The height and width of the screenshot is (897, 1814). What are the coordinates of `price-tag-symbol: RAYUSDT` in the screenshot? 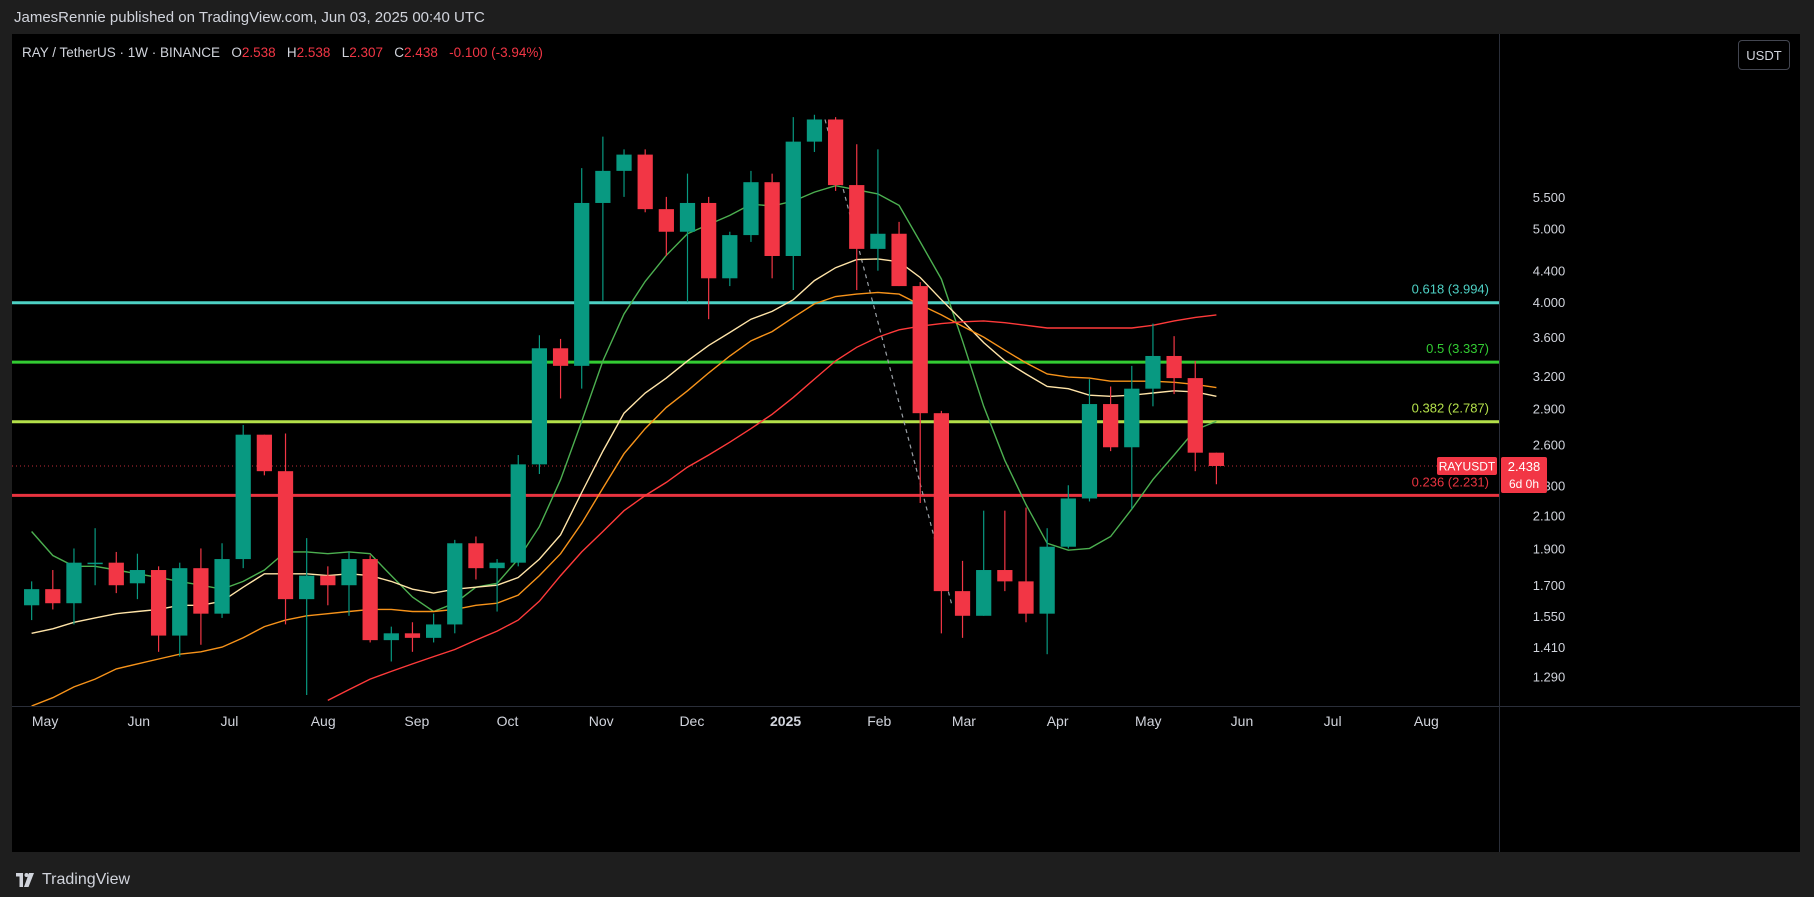 It's located at (1467, 466).